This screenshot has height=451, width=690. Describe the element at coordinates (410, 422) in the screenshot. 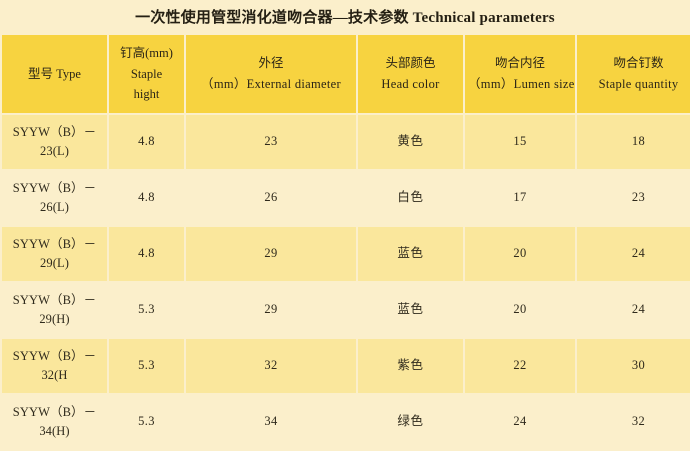

I see `cell-head-color: 绿色` at that location.